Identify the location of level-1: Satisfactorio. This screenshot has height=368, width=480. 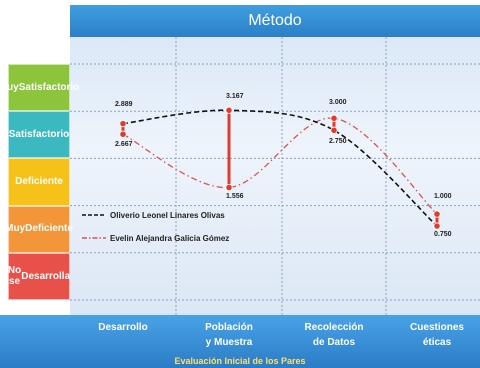
(39, 135).